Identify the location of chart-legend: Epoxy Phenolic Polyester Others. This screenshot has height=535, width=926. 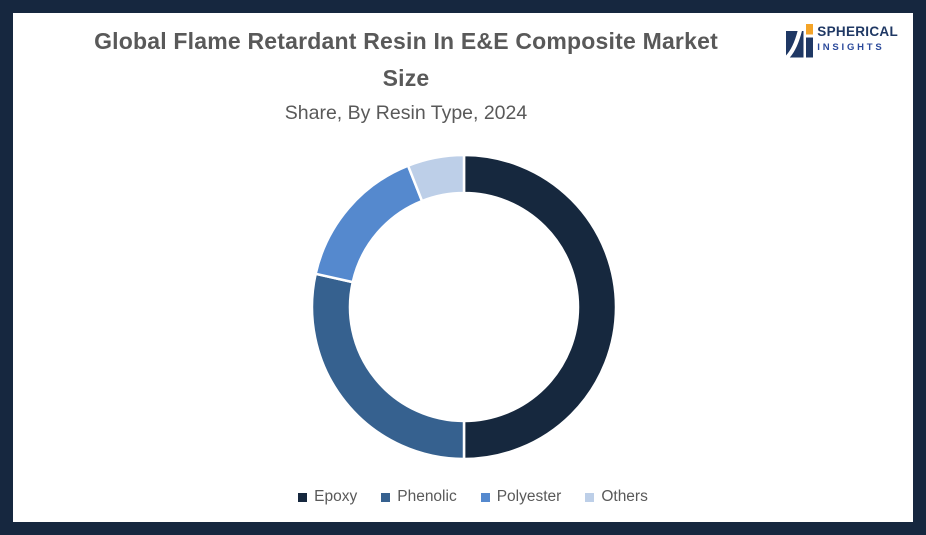
(468, 497).